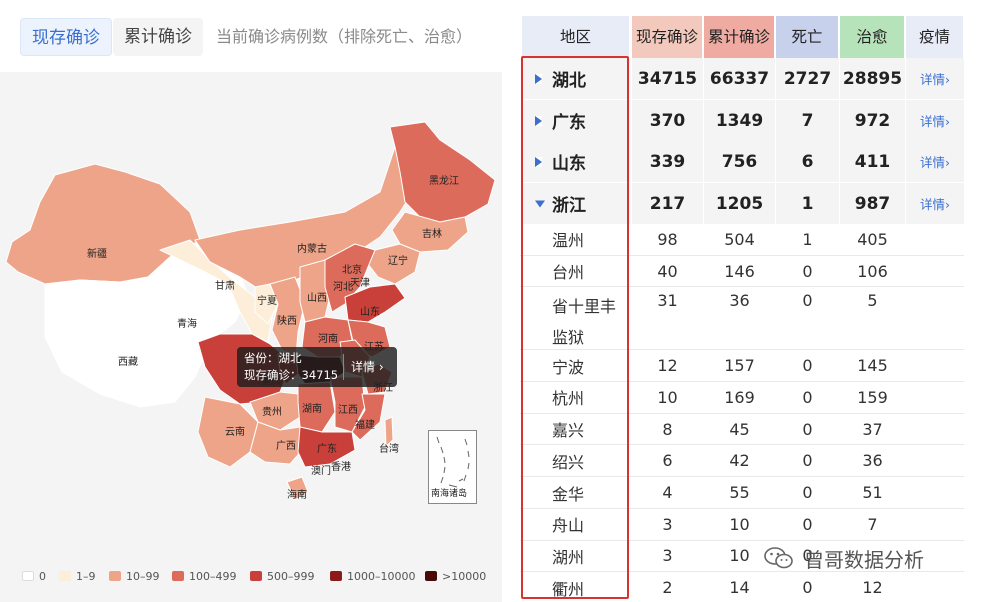  What do you see at coordinates (389, 431) in the screenshot?
I see `province-taiwan` at bounding box center [389, 431].